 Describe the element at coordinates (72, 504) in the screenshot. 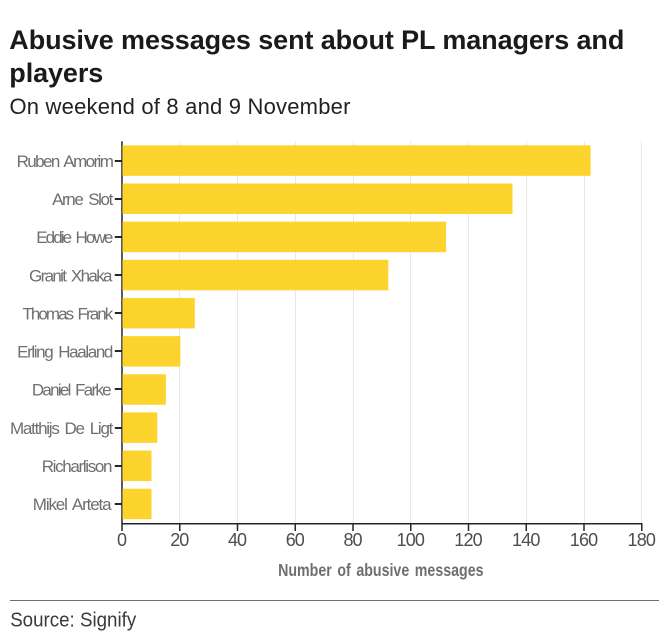

I see `svg-text: Mikel Arteta` at that location.